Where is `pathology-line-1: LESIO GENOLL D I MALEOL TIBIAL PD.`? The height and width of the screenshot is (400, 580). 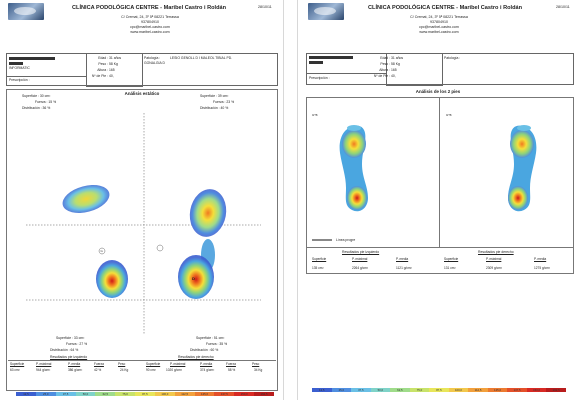
pathology-line-1: LESIO GENOLL D I MALEOL TIBIAL PD. is located at coordinates (201, 58).